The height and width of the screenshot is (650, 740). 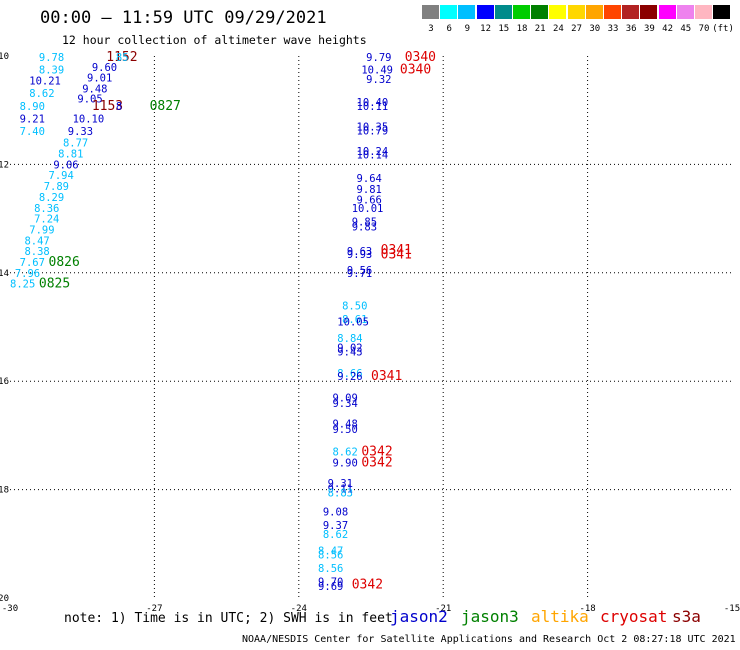 What do you see at coordinates (504, 29) in the screenshot?
I see `legend-label: 15` at bounding box center [504, 29].